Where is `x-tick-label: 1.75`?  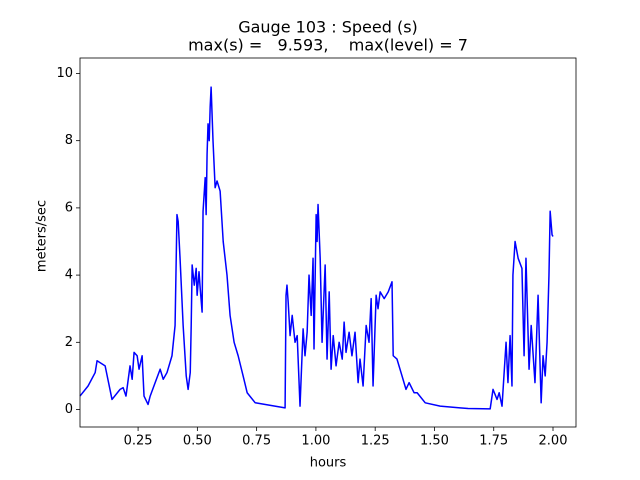 x-tick-label: 1.75 is located at coordinates (493, 441).